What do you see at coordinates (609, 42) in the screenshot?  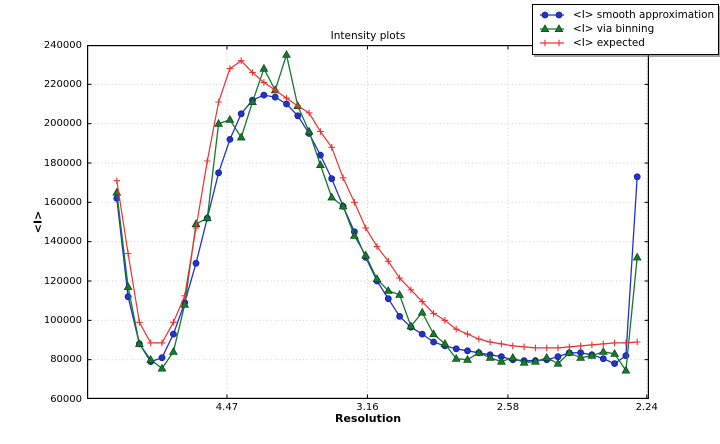 I see `legend-item-label: <I> expected` at bounding box center [609, 42].